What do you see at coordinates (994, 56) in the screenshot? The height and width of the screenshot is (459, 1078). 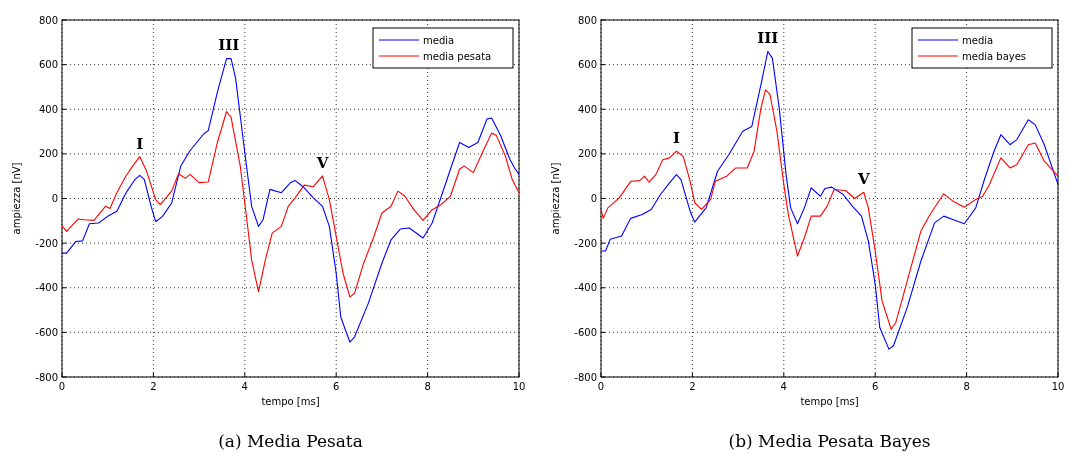 I see `legend-label: media bayes` at bounding box center [994, 56].